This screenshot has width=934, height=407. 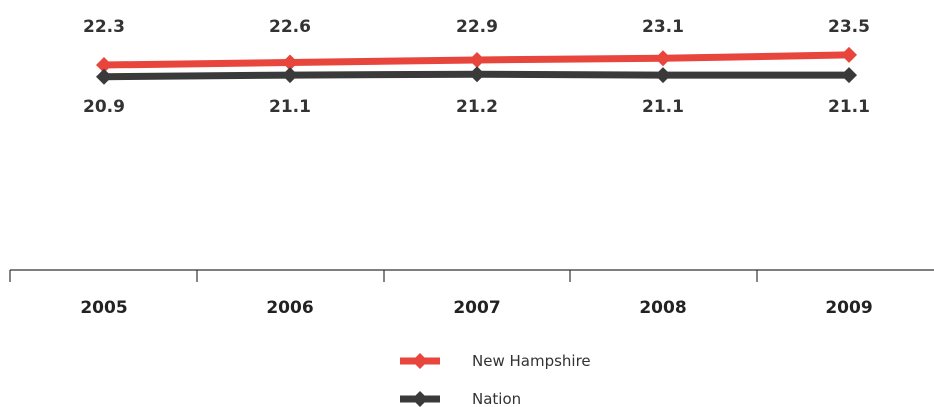 What do you see at coordinates (103, 308) in the screenshot?
I see `x-tick-label: 2005` at bounding box center [103, 308].